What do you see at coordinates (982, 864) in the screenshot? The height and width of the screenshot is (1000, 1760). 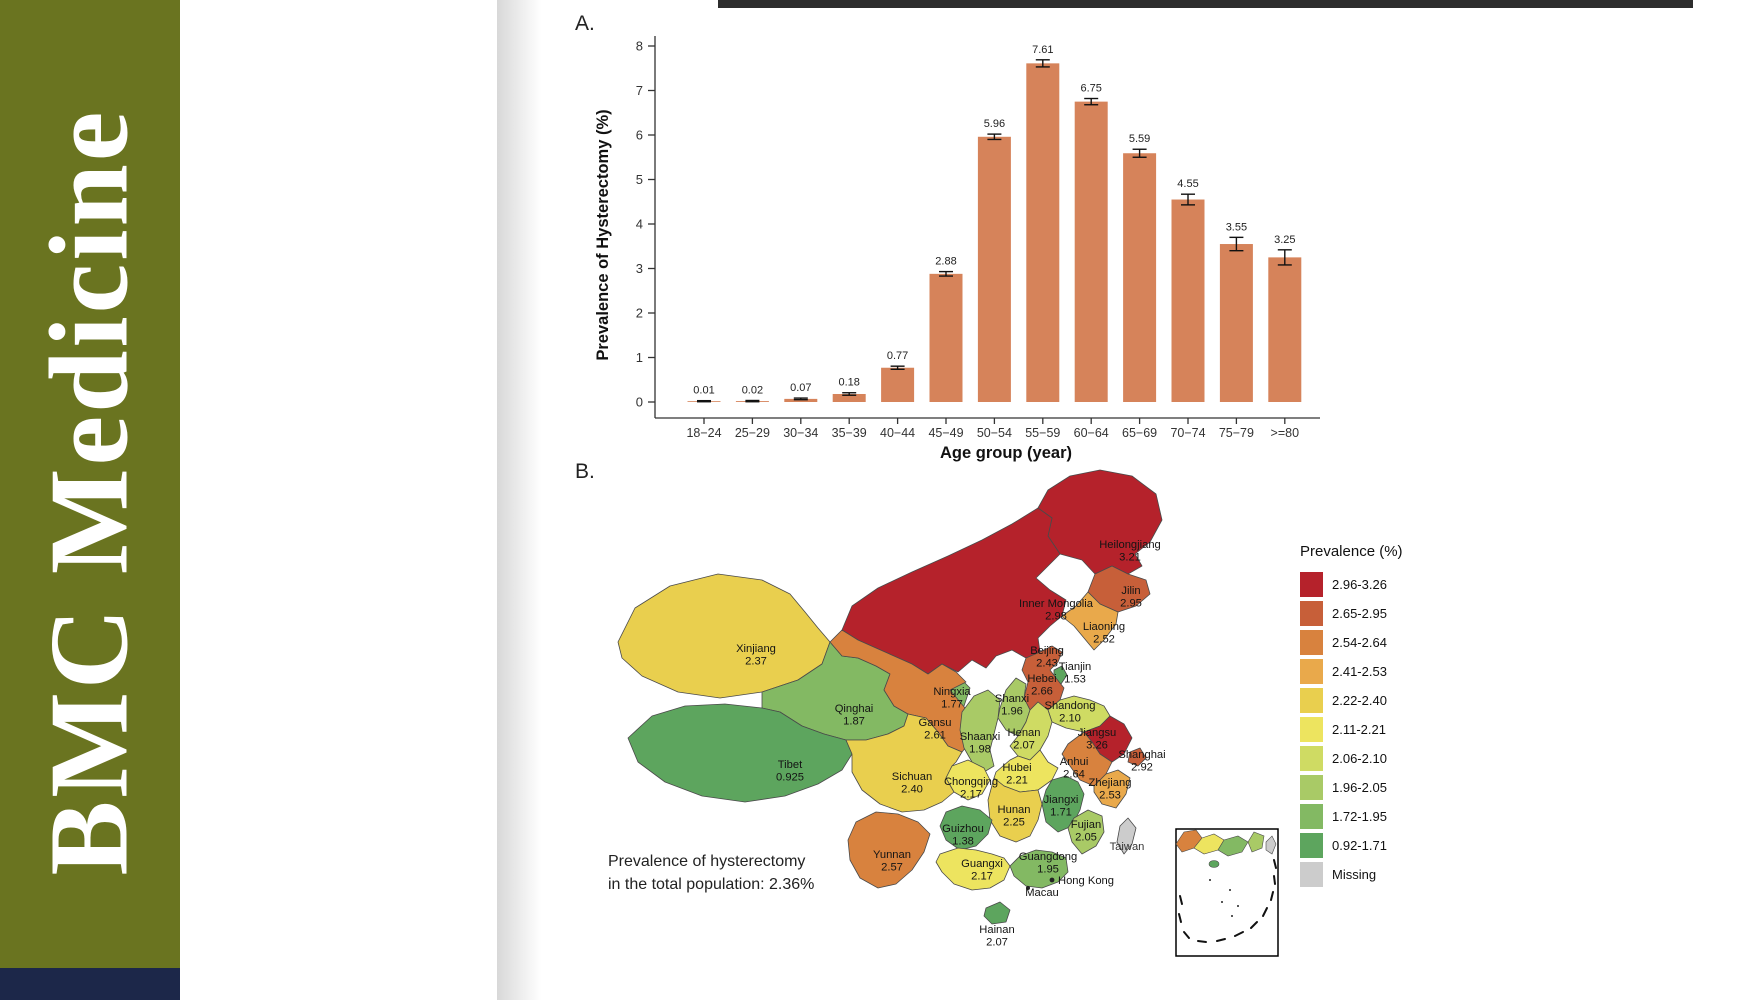 I see `province-label: Guangxi` at bounding box center [982, 864].